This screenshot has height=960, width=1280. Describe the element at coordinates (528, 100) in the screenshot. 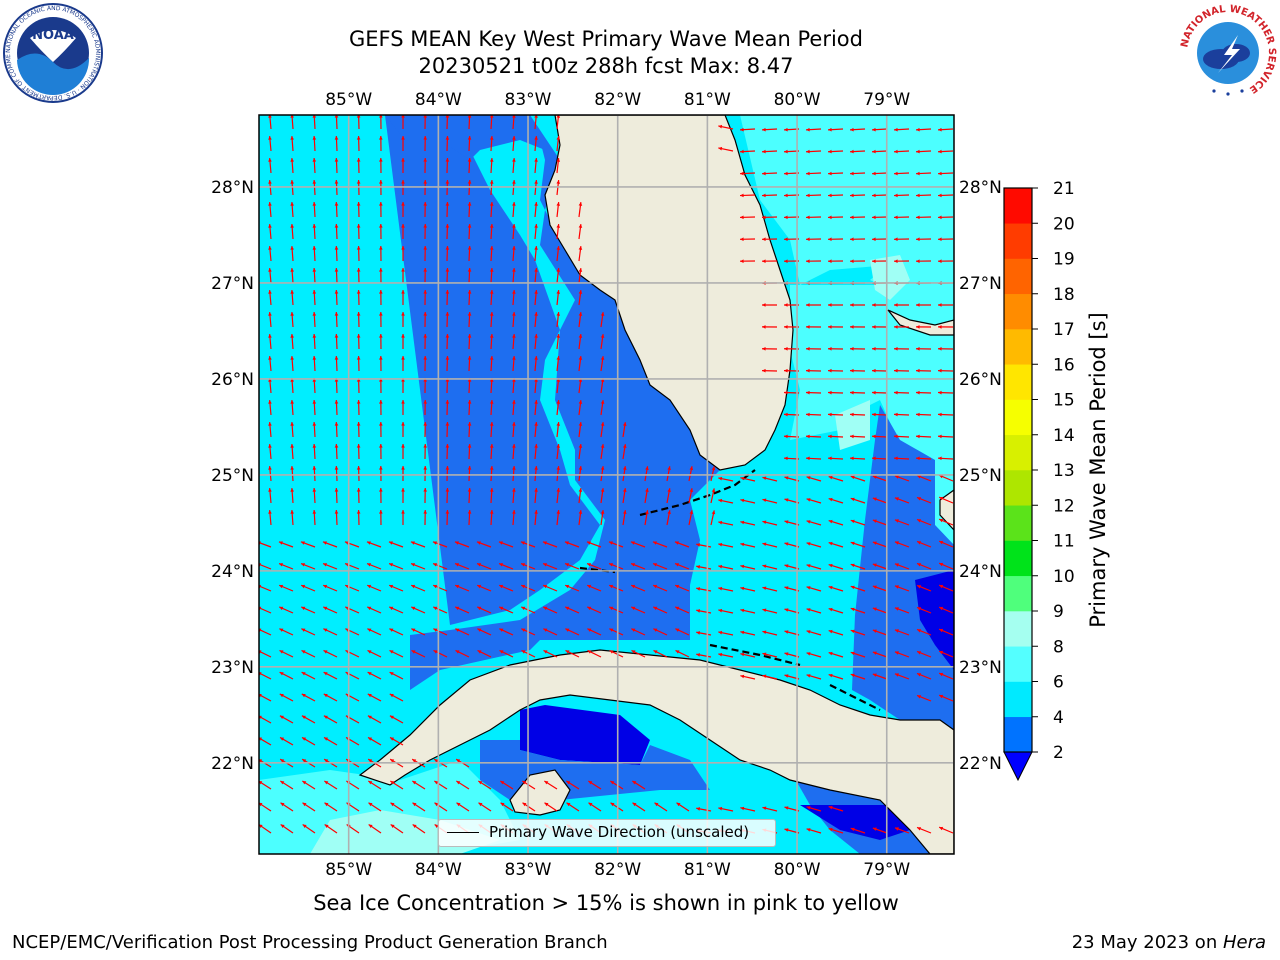

I see `lon-label-top: 83°W` at that location.